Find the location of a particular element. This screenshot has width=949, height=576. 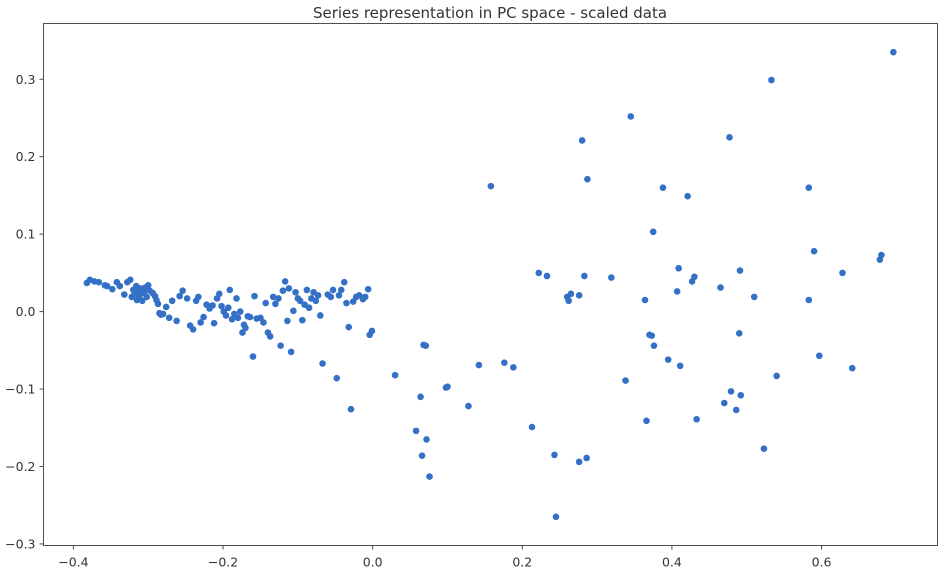

x-tick-label: 0.0 is located at coordinates (373, 562).